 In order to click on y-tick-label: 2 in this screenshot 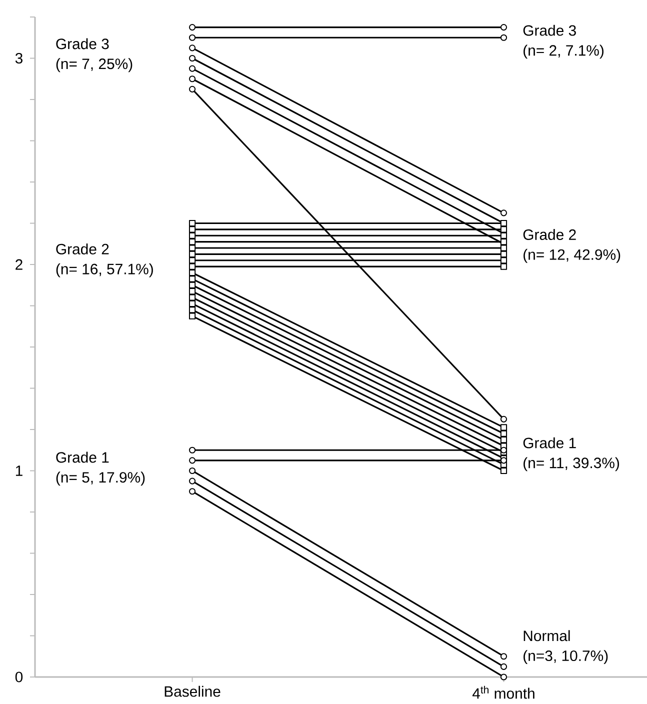, I will do `click(19, 264)`.